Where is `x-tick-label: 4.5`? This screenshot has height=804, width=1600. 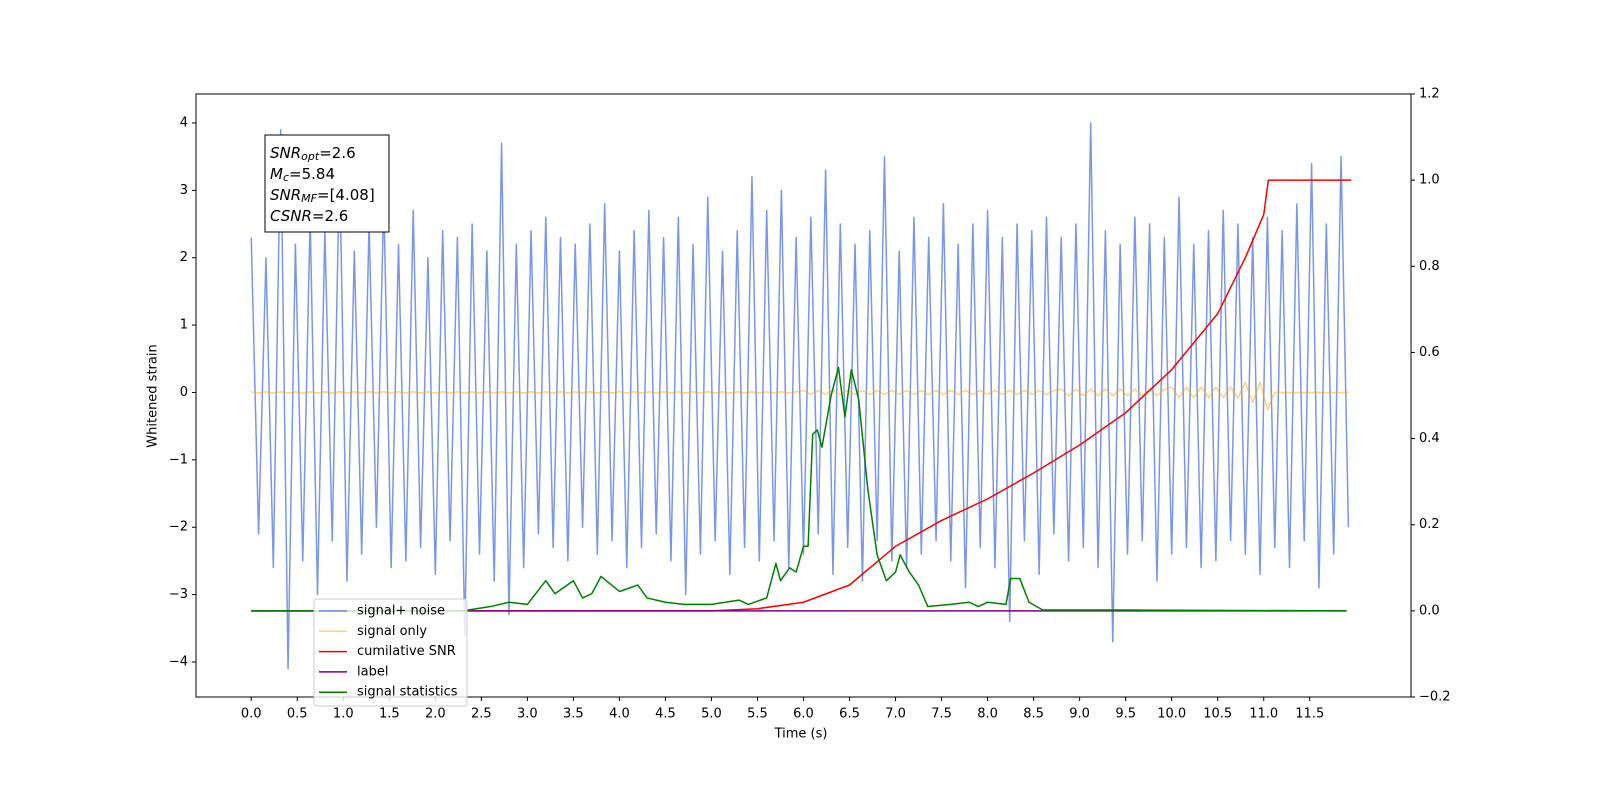
x-tick-label: 4.5 is located at coordinates (665, 714).